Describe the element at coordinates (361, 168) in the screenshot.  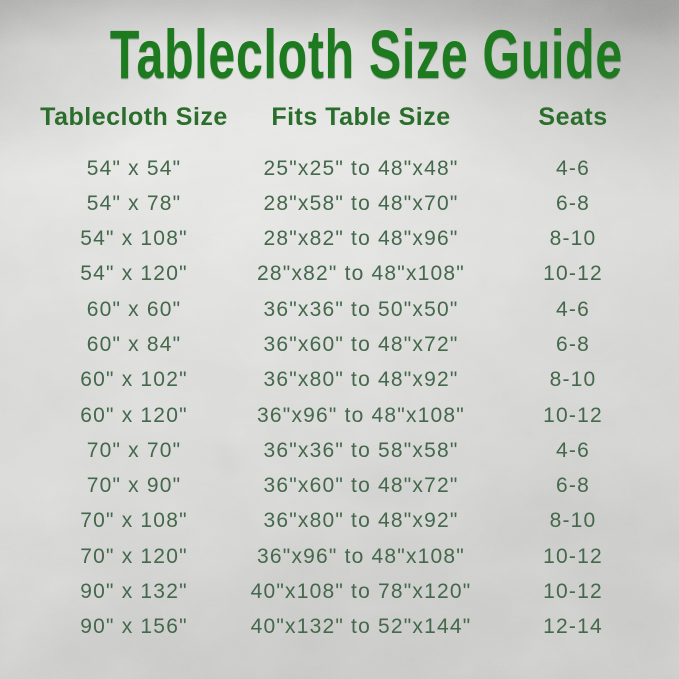
I see `fits-table-size-cell: 25"x25" to 48"x48"` at that location.